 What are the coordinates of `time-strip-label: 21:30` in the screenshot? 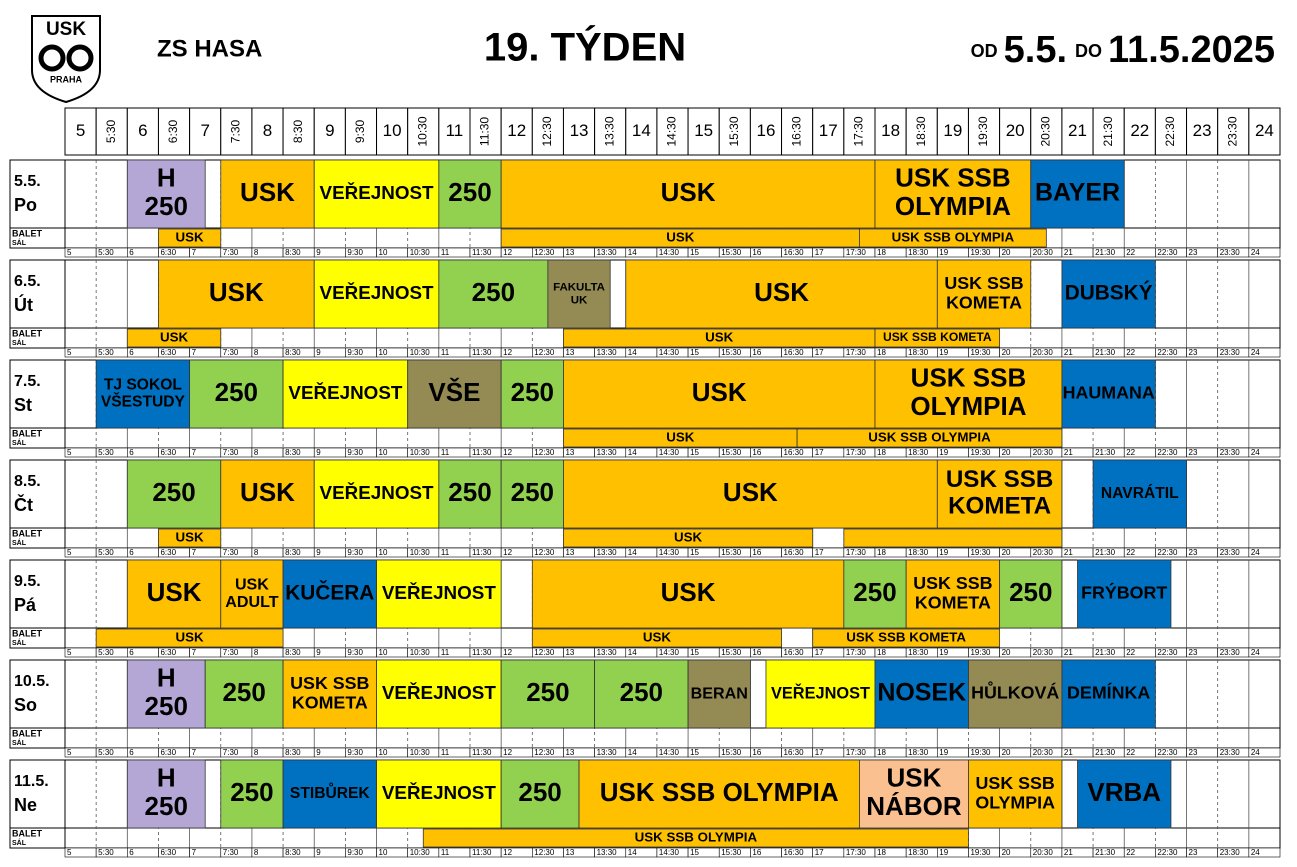 It's located at (1105, 452).